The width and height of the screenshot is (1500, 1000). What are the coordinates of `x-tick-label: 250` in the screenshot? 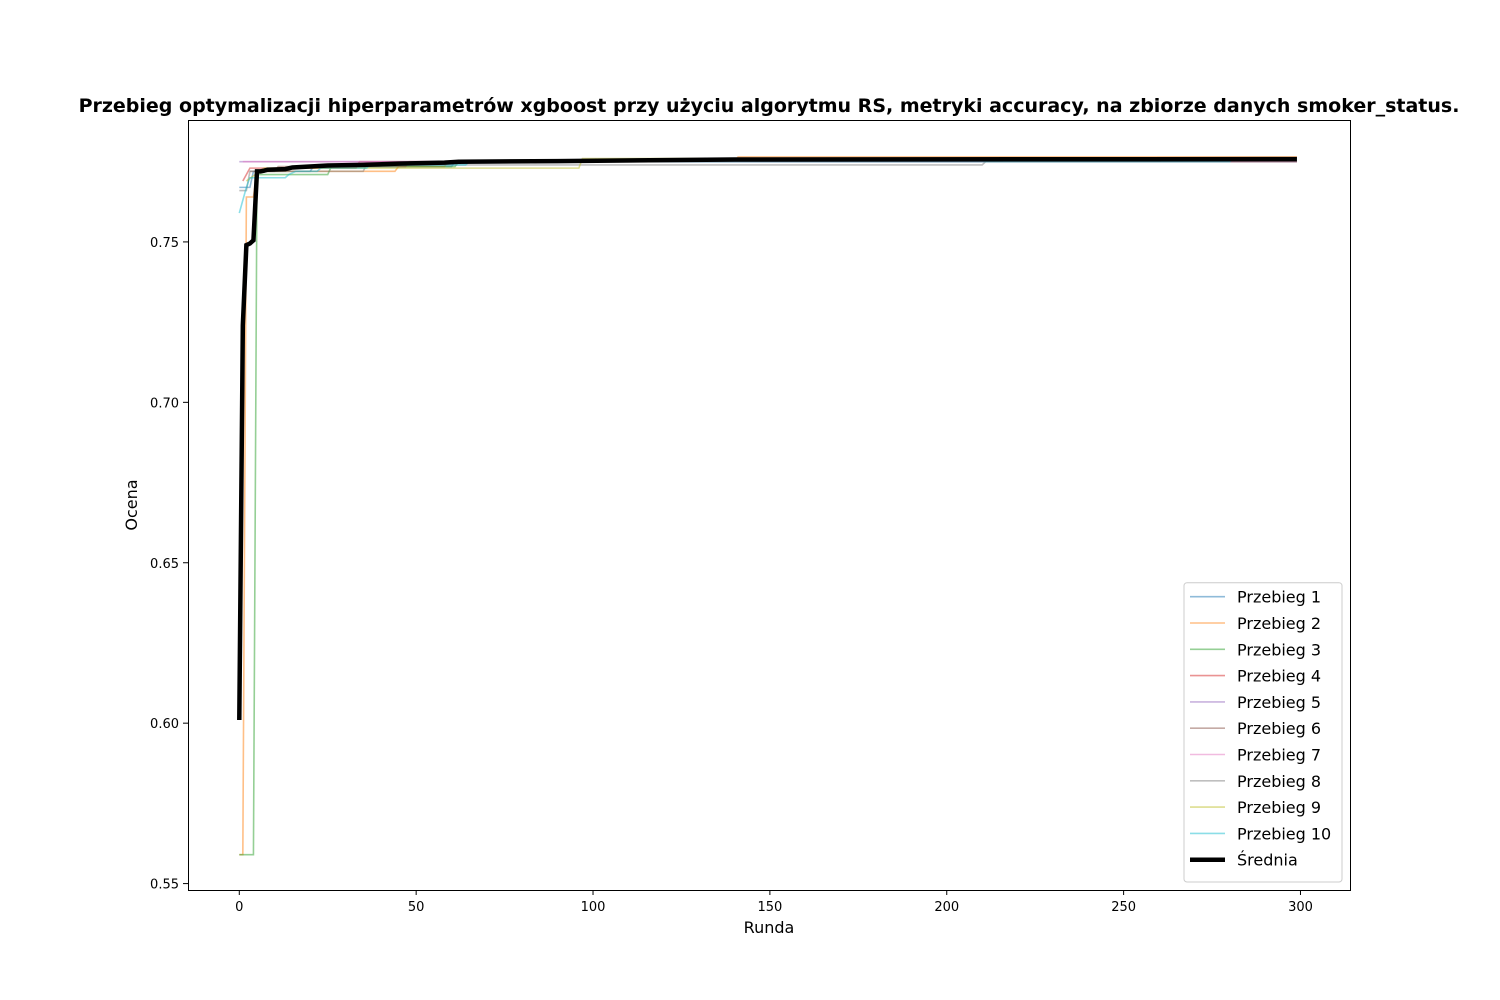 It's located at (1123, 907).